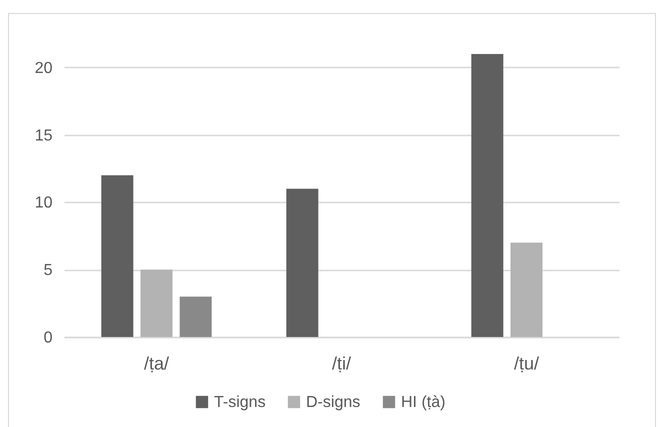  I want to click on y-tick-label: 10, so click(43, 203).